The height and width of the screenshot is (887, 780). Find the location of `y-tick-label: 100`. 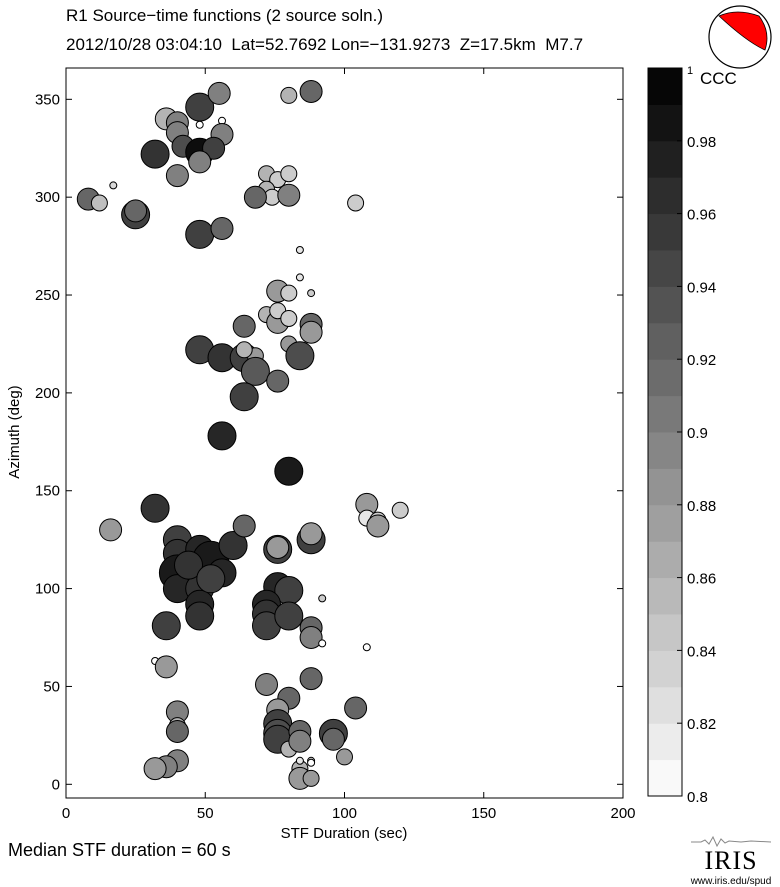

y-tick-label: 100 is located at coordinates (47, 589).